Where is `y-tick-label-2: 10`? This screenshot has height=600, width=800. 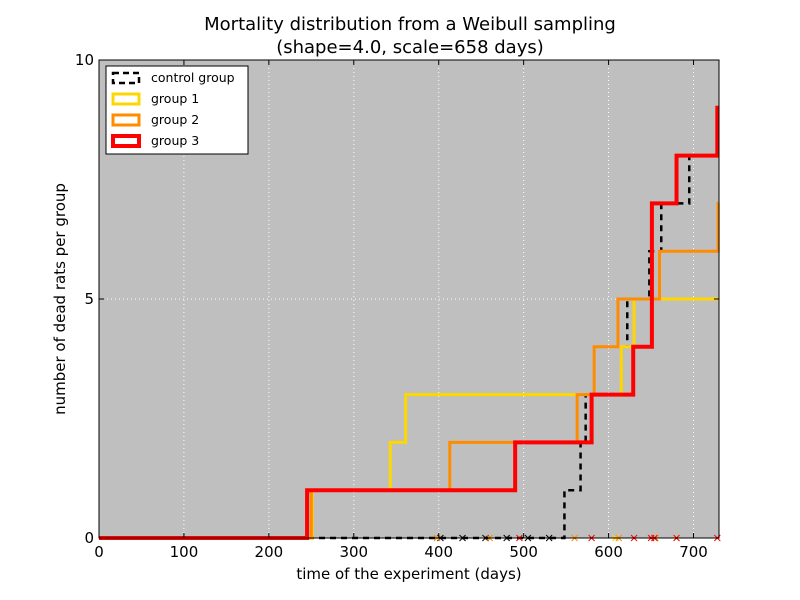
y-tick-label-2: 10 is located at coordinates (84, 60).